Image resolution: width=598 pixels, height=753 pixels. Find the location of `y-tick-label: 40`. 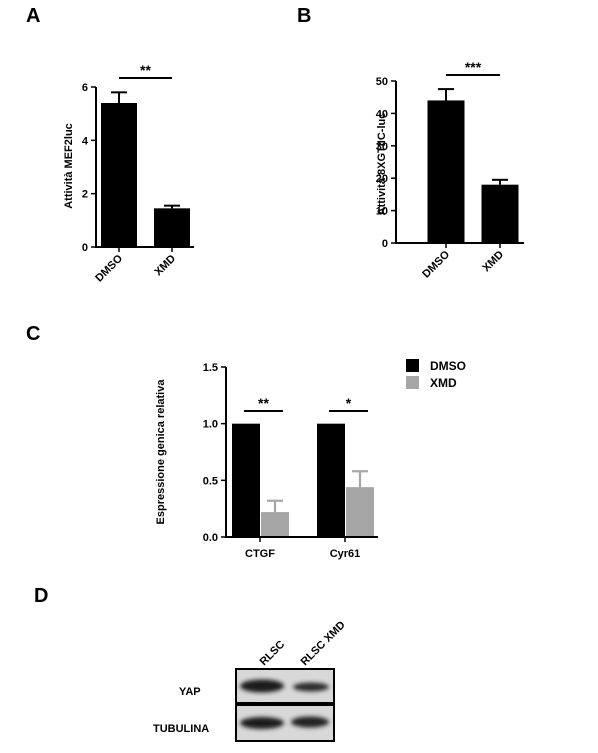

y-tick-label: 40 is located at coordinates (382, 114).